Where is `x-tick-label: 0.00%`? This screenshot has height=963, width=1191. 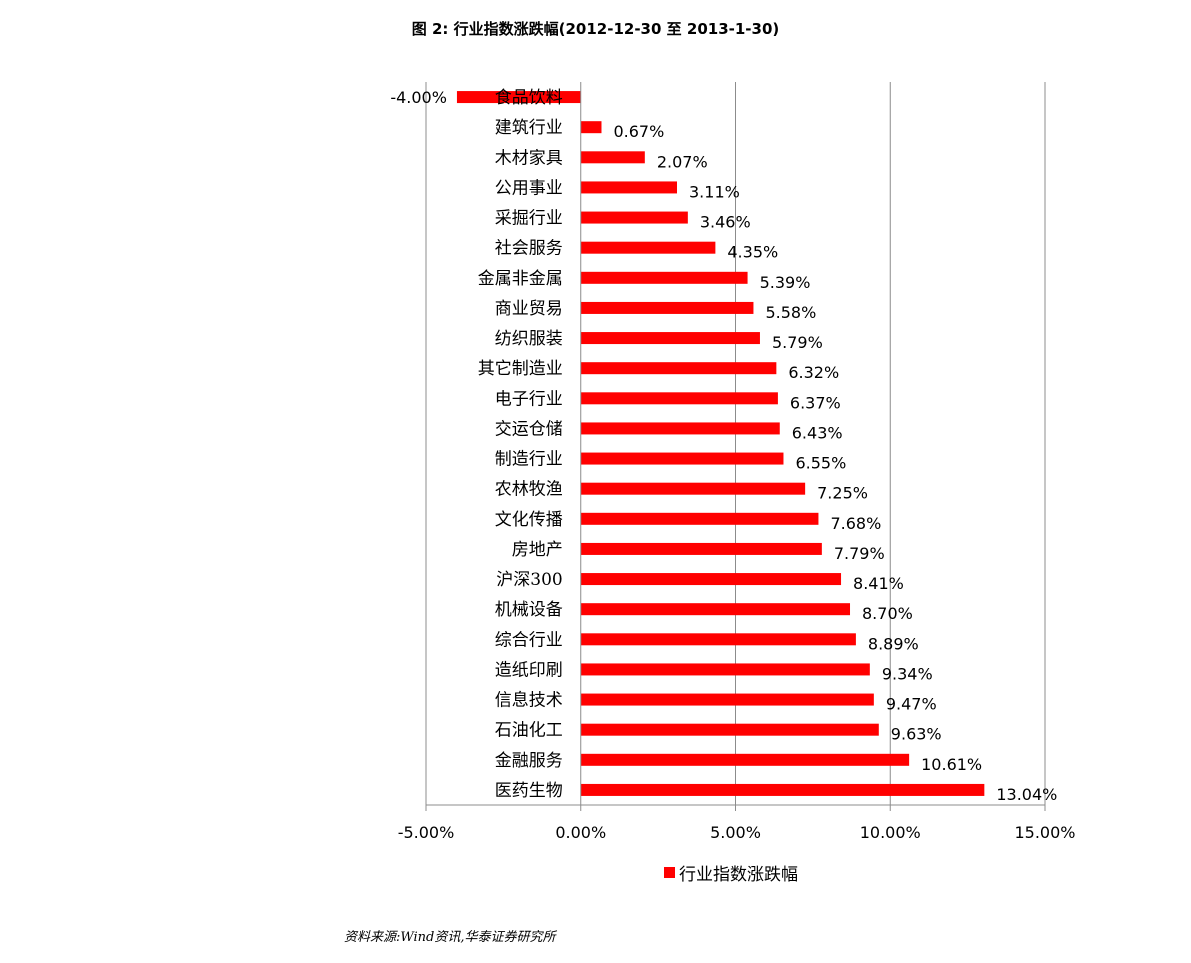
x-tick-label: 0.00% is located at coordinates (580, 832).